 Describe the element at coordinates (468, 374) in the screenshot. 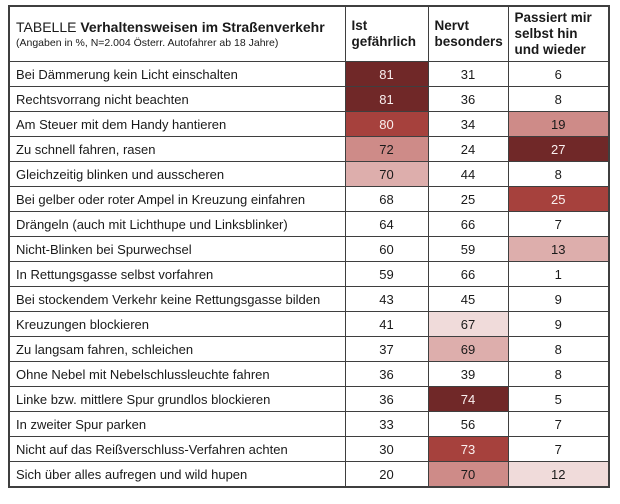

I see `value-cell: 39` at that location.